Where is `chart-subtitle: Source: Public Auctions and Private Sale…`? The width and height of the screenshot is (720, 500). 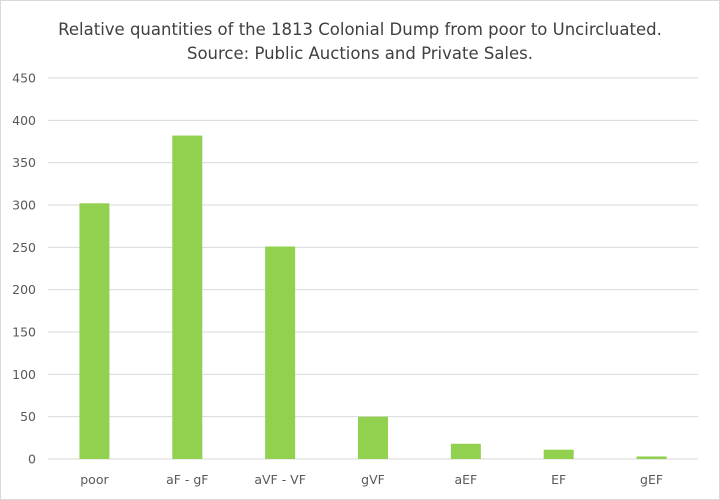
chart-subtitle: Source: Public Auctions and Private Sale… is located at coordinates (360, 53).